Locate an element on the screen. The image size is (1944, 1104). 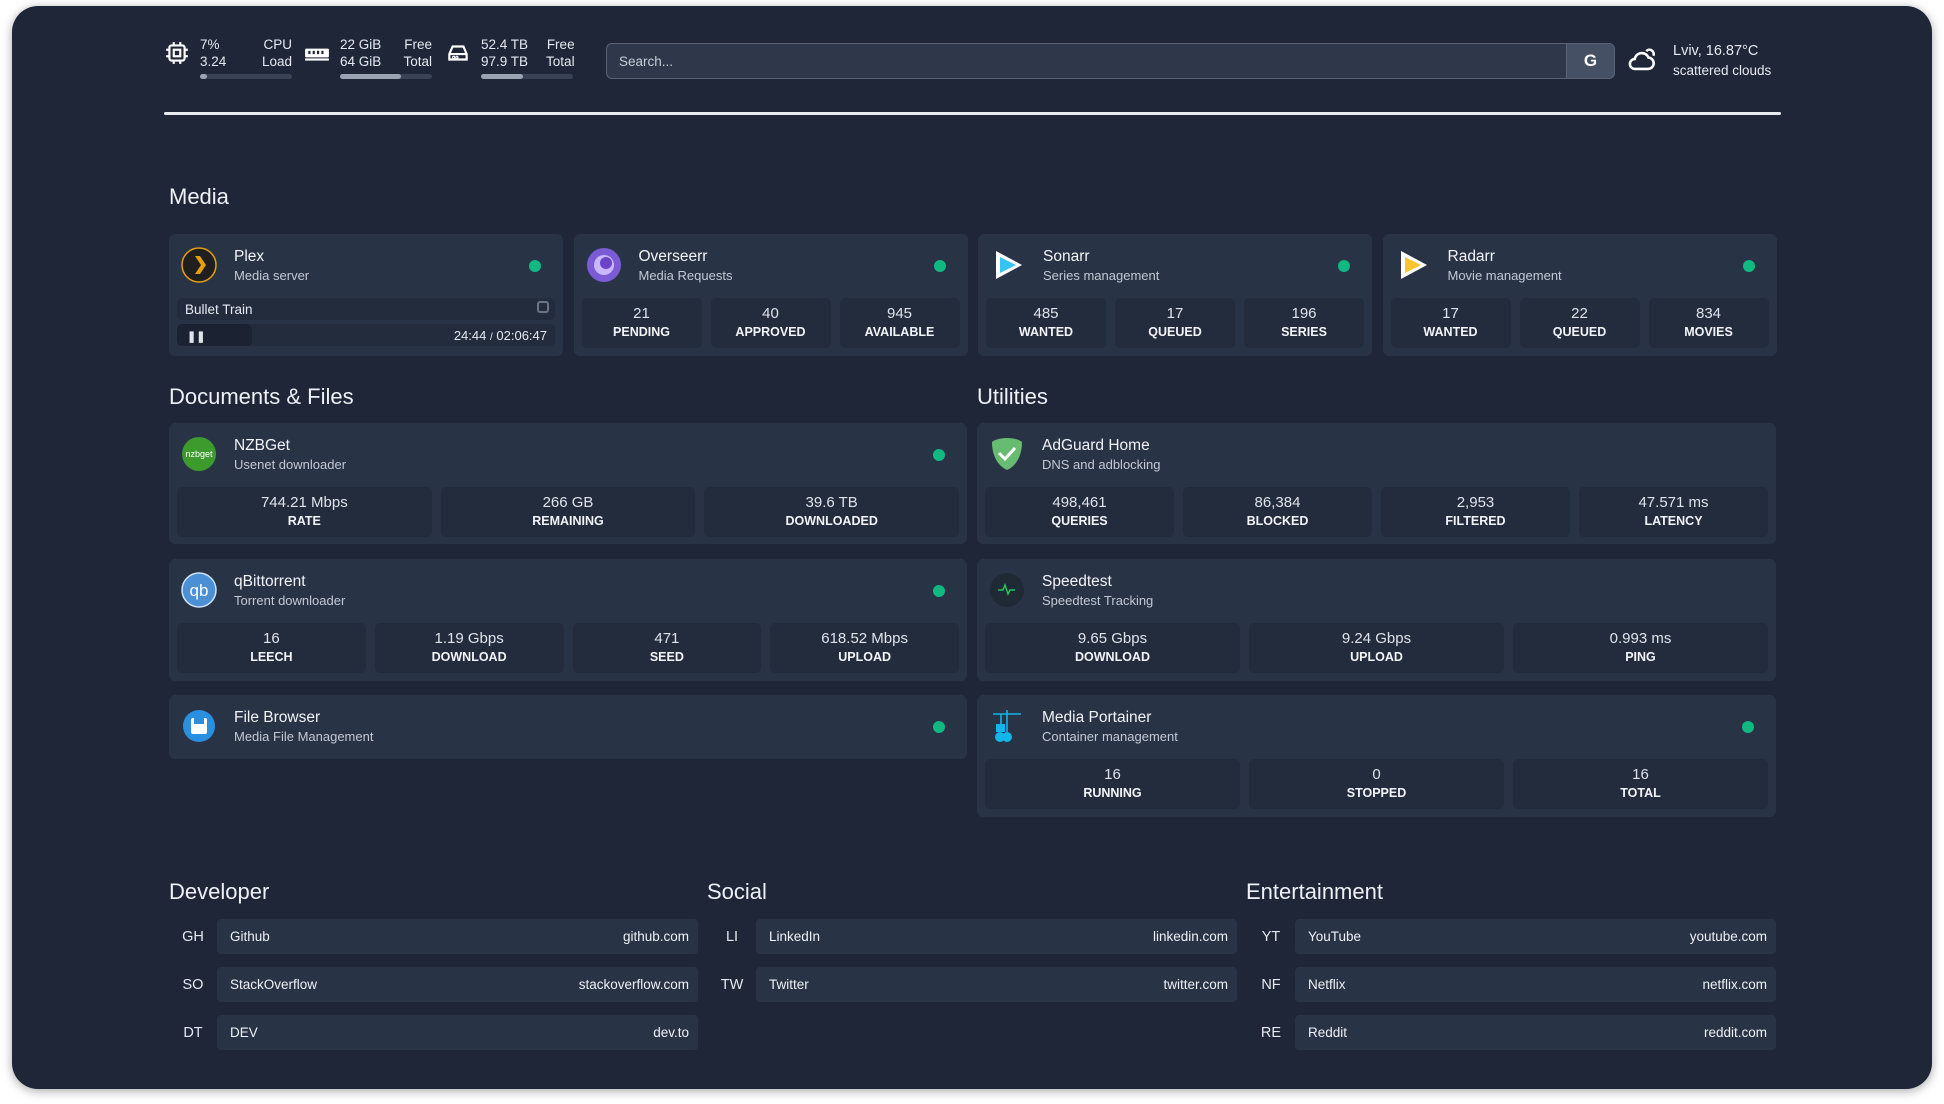
service-subtitle: Media server is located at coordinates (272, 275).